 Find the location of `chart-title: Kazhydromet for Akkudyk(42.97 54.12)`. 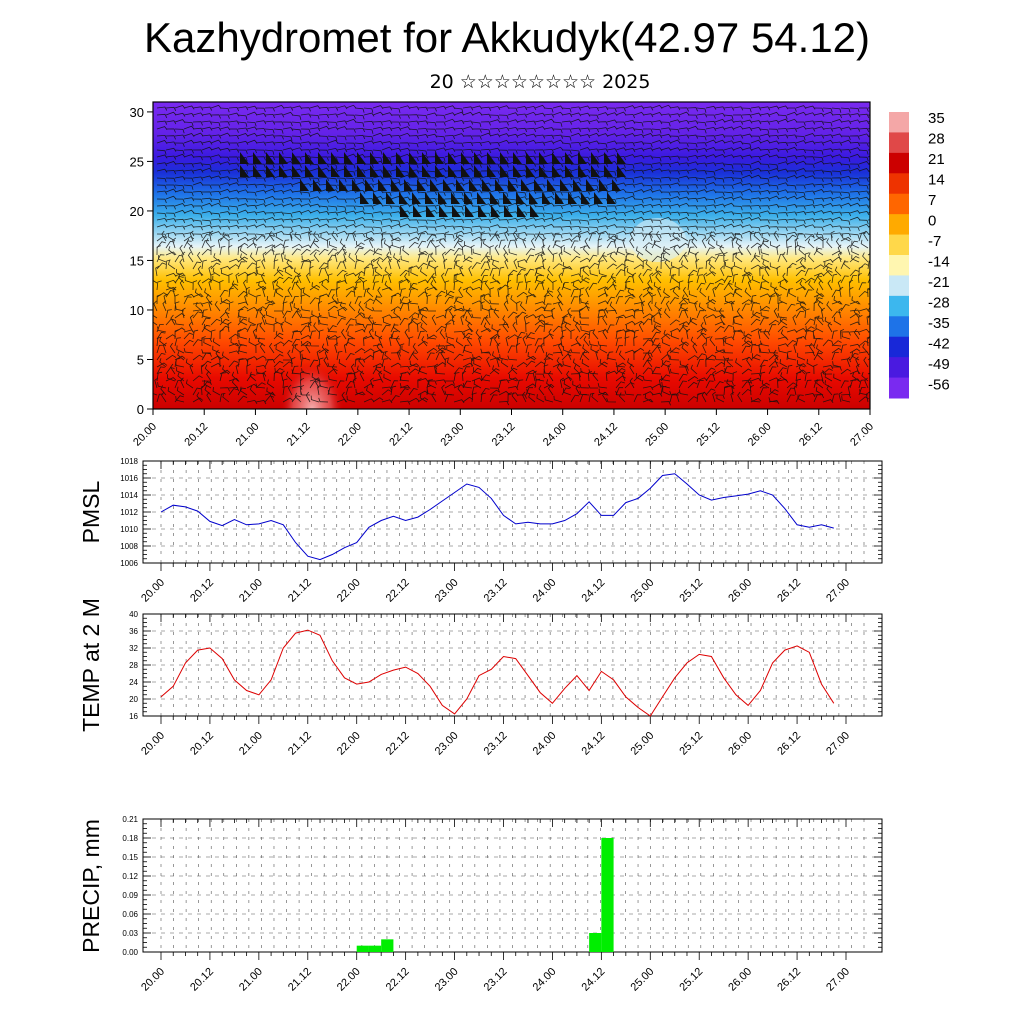

chart-title: Kazhydromet for Akkudyk(42.97 54.12) is located at coordinates (507, 37).